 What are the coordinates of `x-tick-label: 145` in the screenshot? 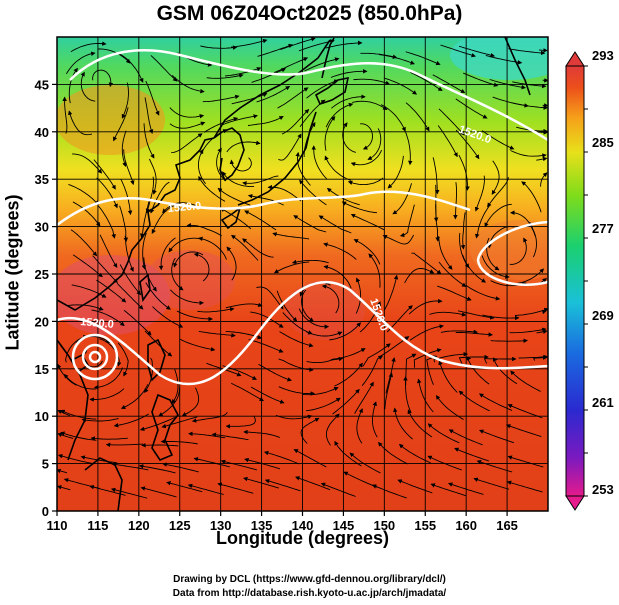 It's located at (344, 525).